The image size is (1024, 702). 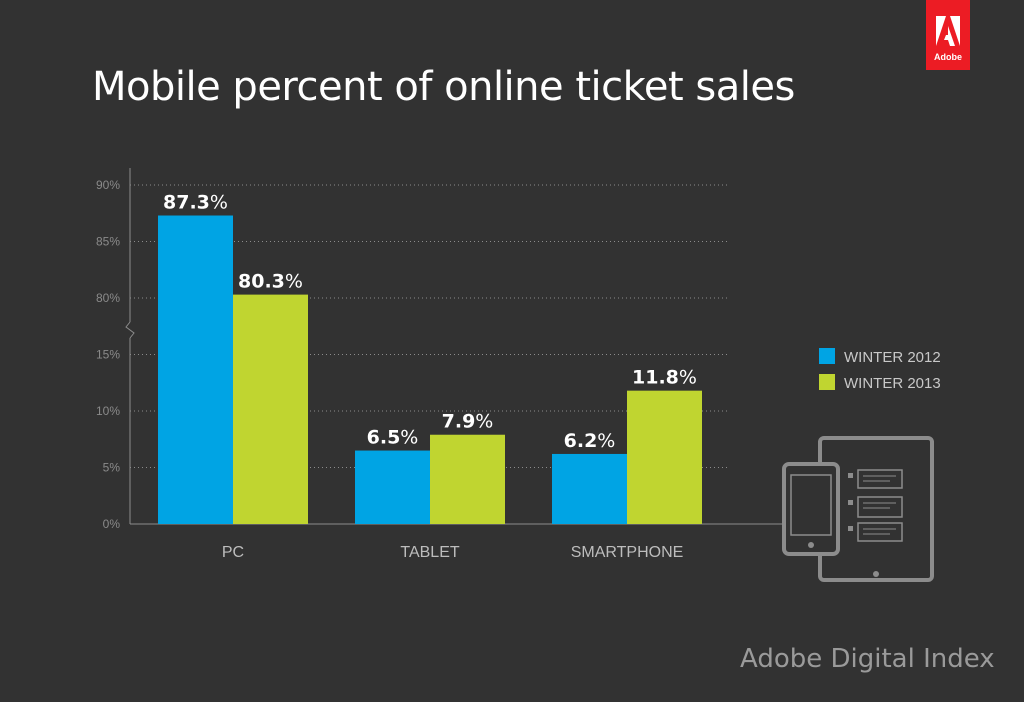 I want to click on tablet-smartphone-icon, so click(x=858, y=509).